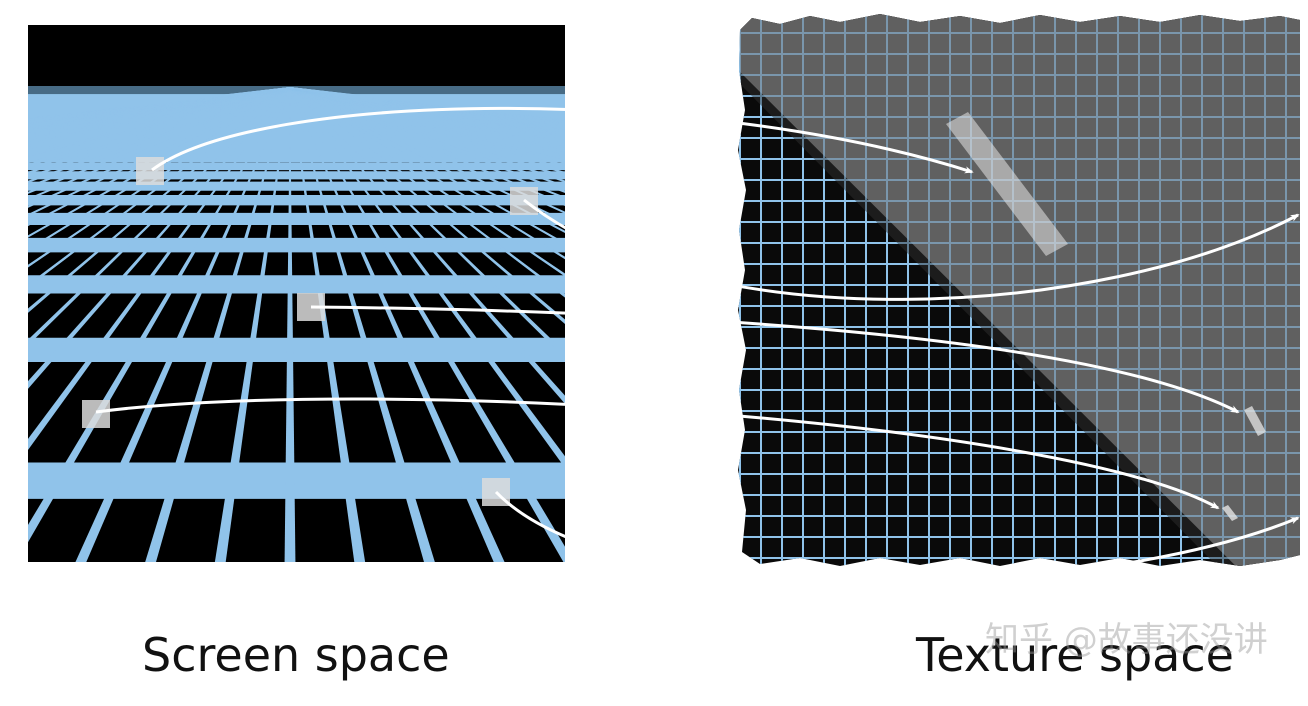 Image resolution: width=1308 pixels, height=706 pixels. I want to click on footprint-quad-large, so click(1007, 184).